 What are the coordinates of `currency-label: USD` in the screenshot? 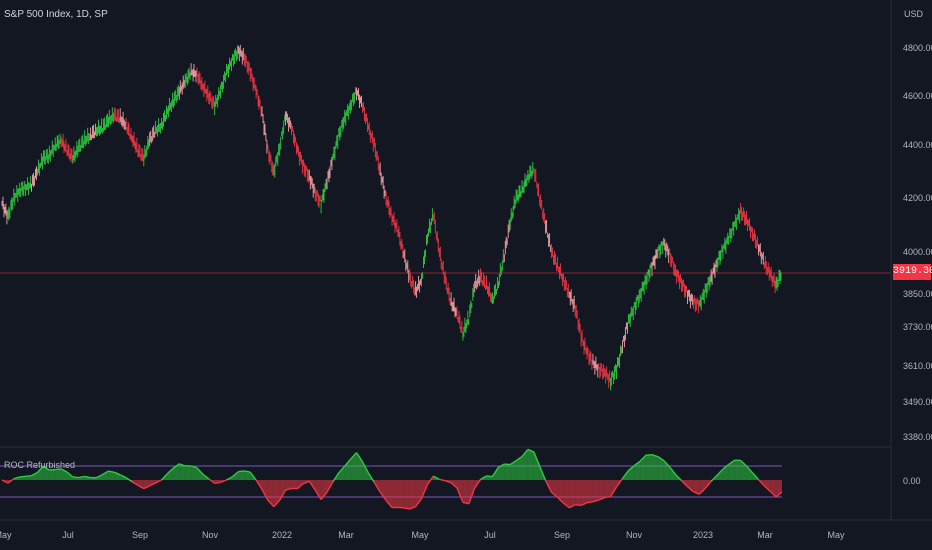 It's located at (914, 14).